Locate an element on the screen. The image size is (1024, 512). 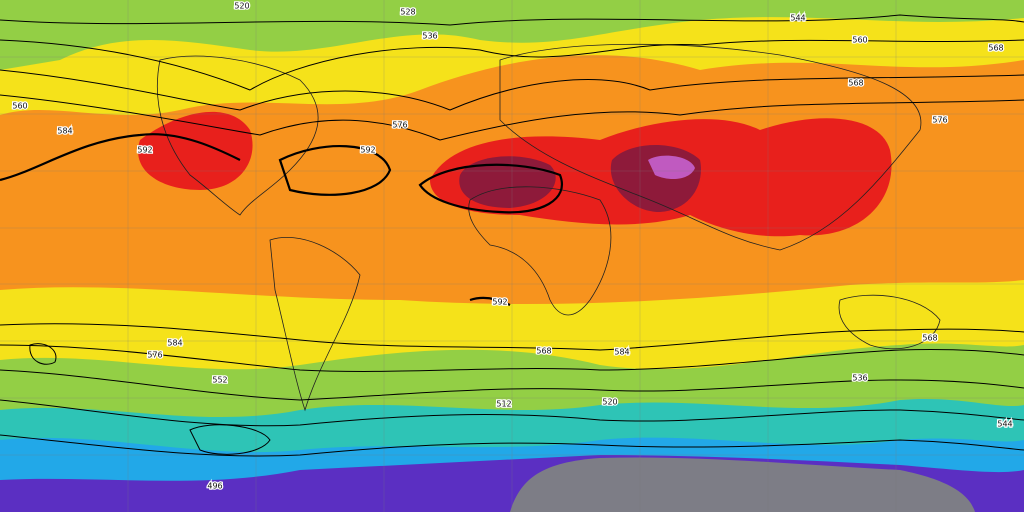
band-grey is located at coordinates (742, 484).